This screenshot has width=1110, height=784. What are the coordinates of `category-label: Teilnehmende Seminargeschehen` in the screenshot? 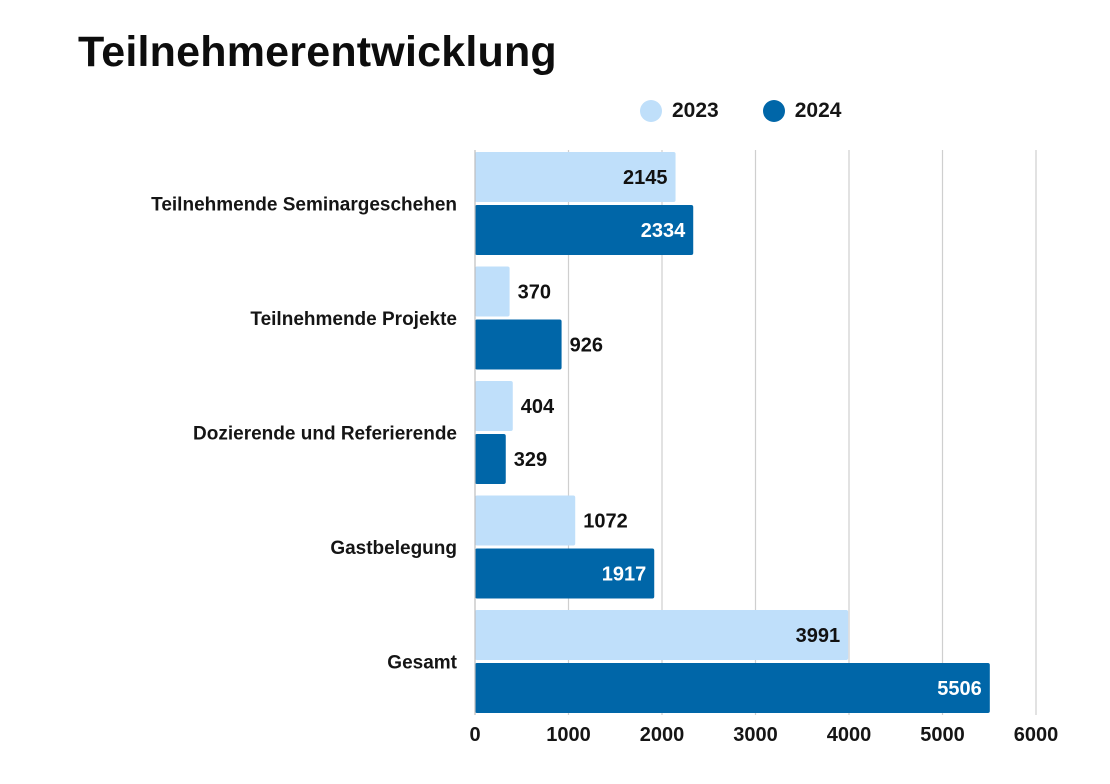 It's located at (304, 205).